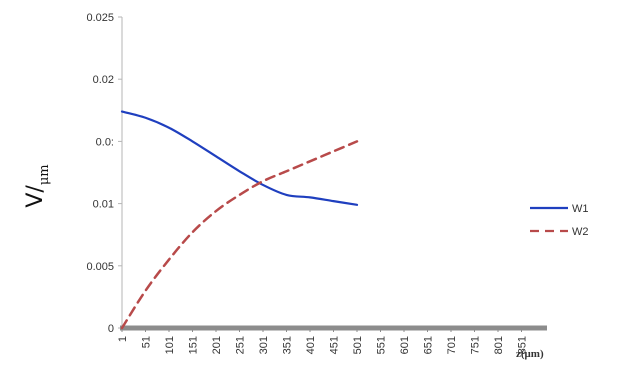  What do you see at coordinates (429, 345) in the screenshot?
I see `x-tick-label: 651` at bounding box center [429, 345].